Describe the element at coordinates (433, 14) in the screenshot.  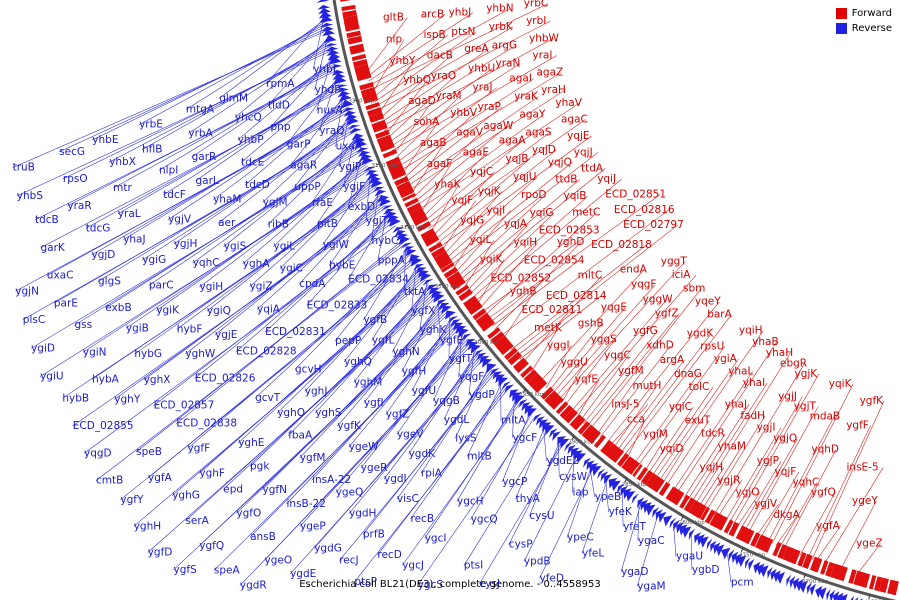
I see `gene-label: arcB` at that location.